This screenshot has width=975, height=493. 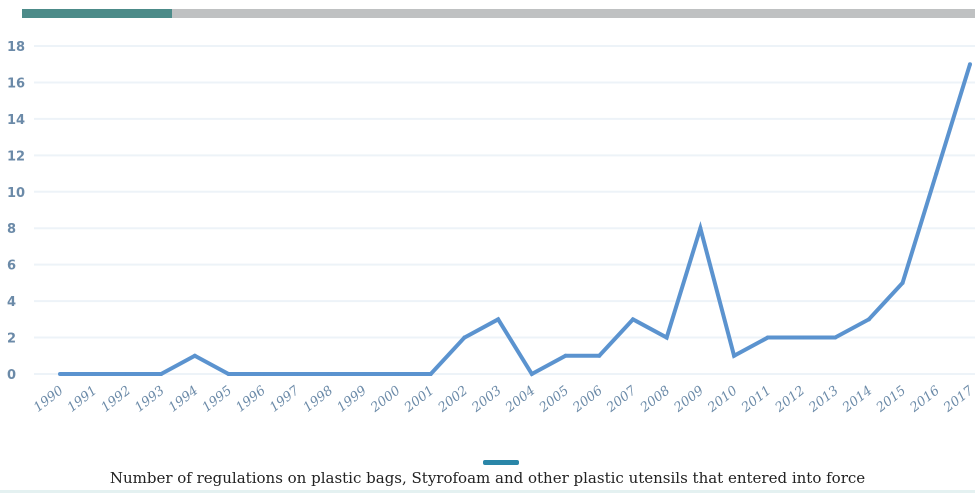 I want to click on y-tick-label: 12, so click(x=16, y=156).